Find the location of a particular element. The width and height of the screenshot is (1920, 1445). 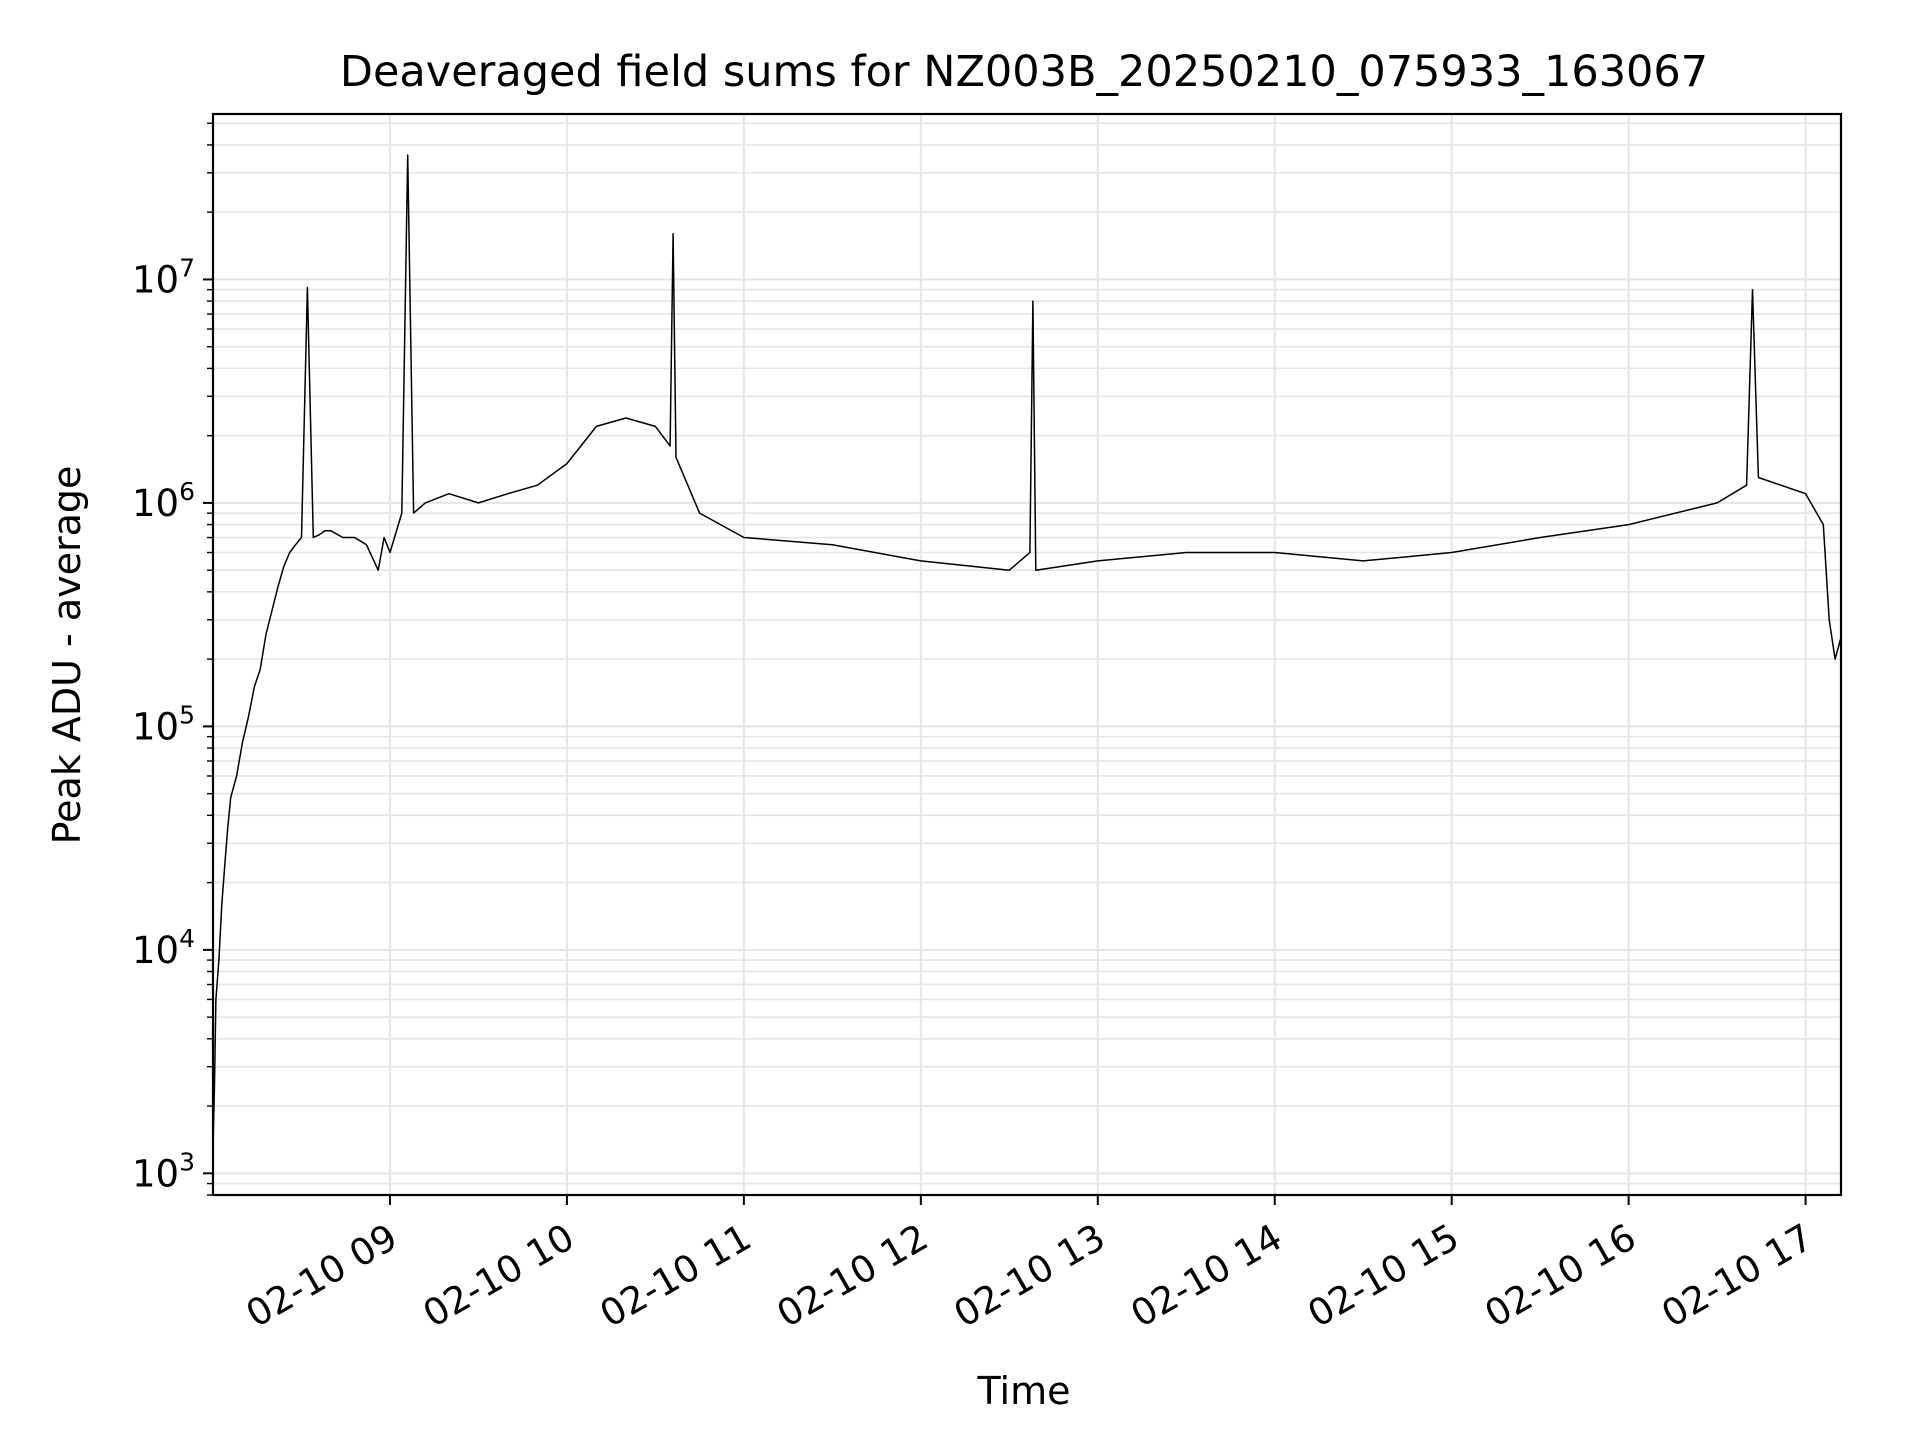

y-tick-label: 10⁴ is located at coordinates (163, 948).